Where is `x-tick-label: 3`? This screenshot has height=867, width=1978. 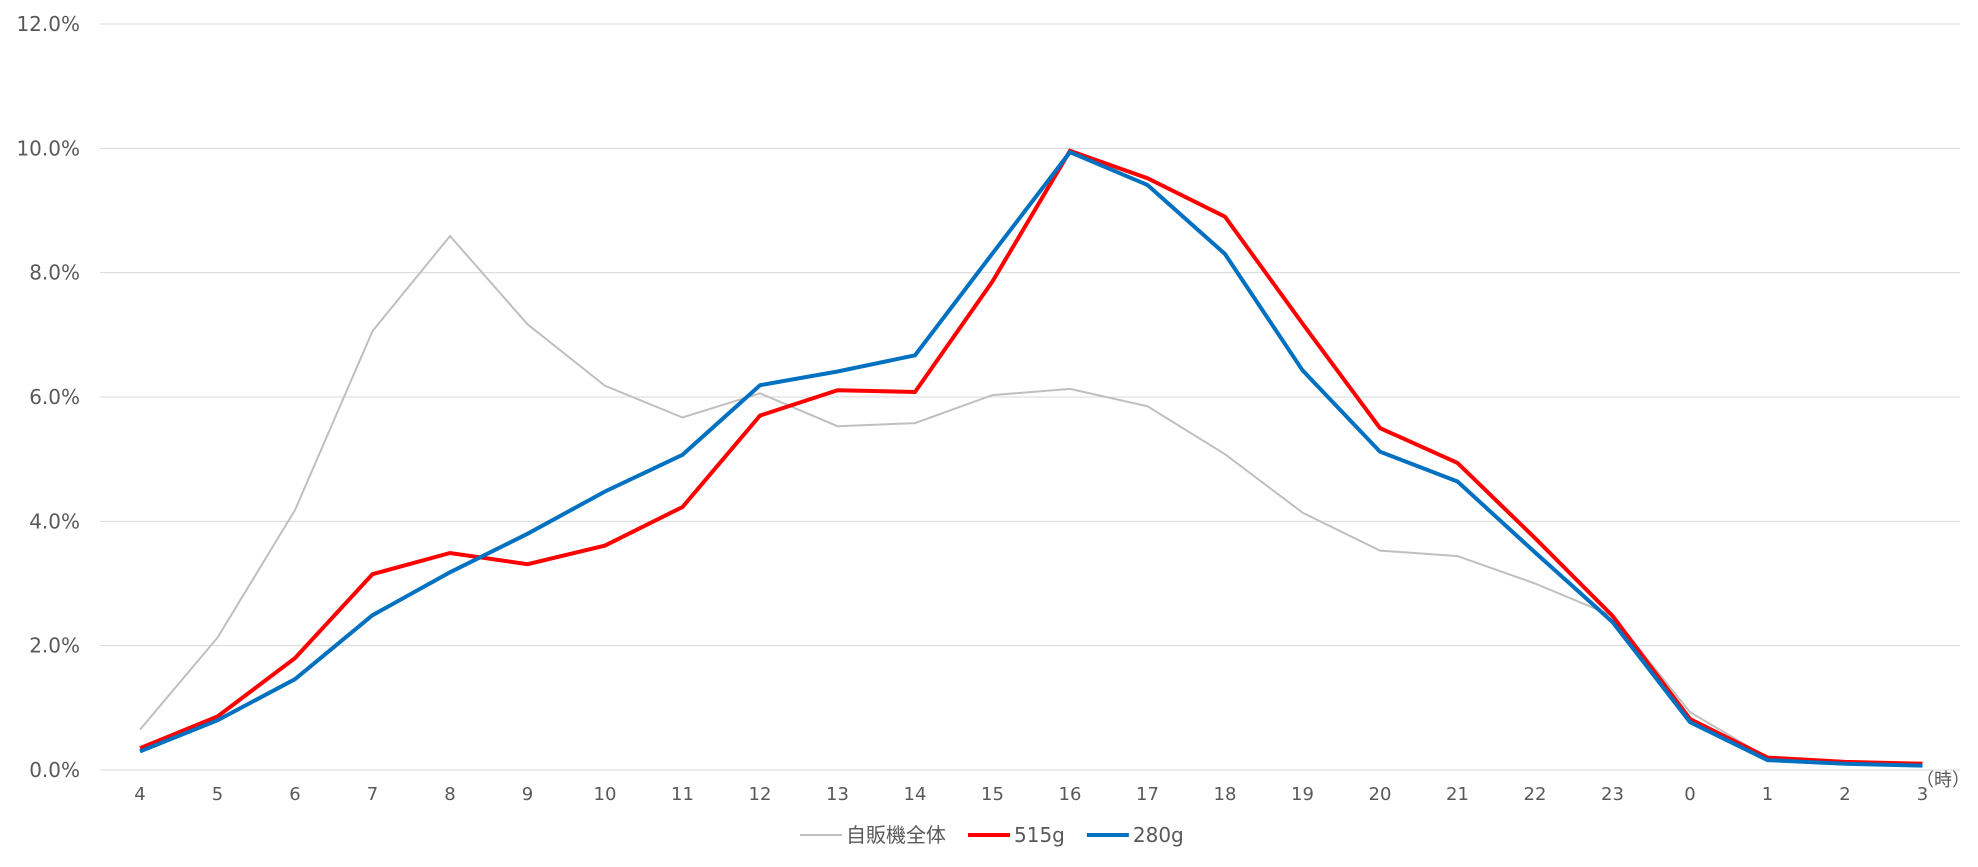
x-tick-label: 3 is located at coordinates (1922, 794).